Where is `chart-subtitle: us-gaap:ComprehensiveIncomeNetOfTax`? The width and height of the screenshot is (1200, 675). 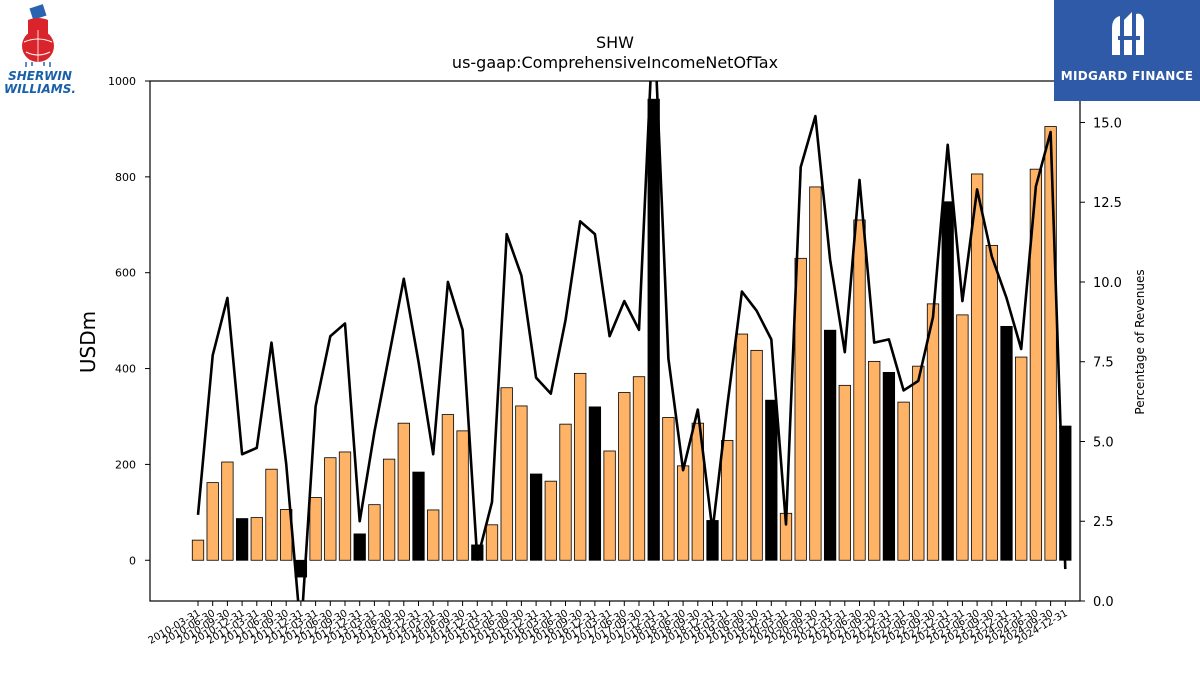
chart-subtitle: us-gaap:ComprehensiveIncomeNetOfTax is located at coordinates (615, 62).